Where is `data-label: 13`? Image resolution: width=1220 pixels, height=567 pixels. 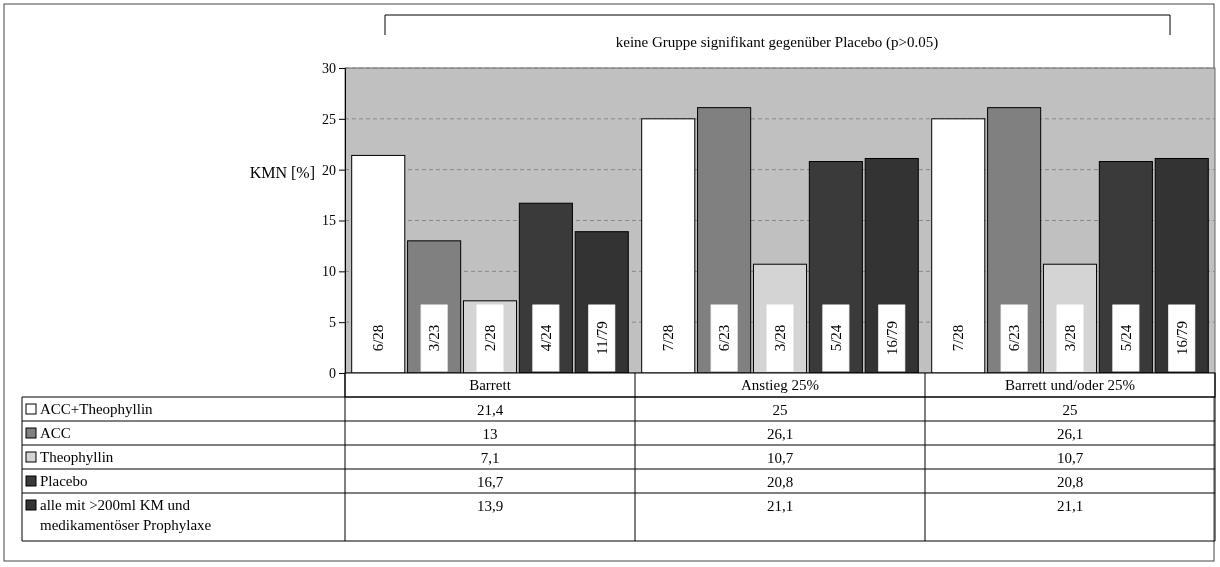 data-label: 13 is located at coordinates (490, 434).